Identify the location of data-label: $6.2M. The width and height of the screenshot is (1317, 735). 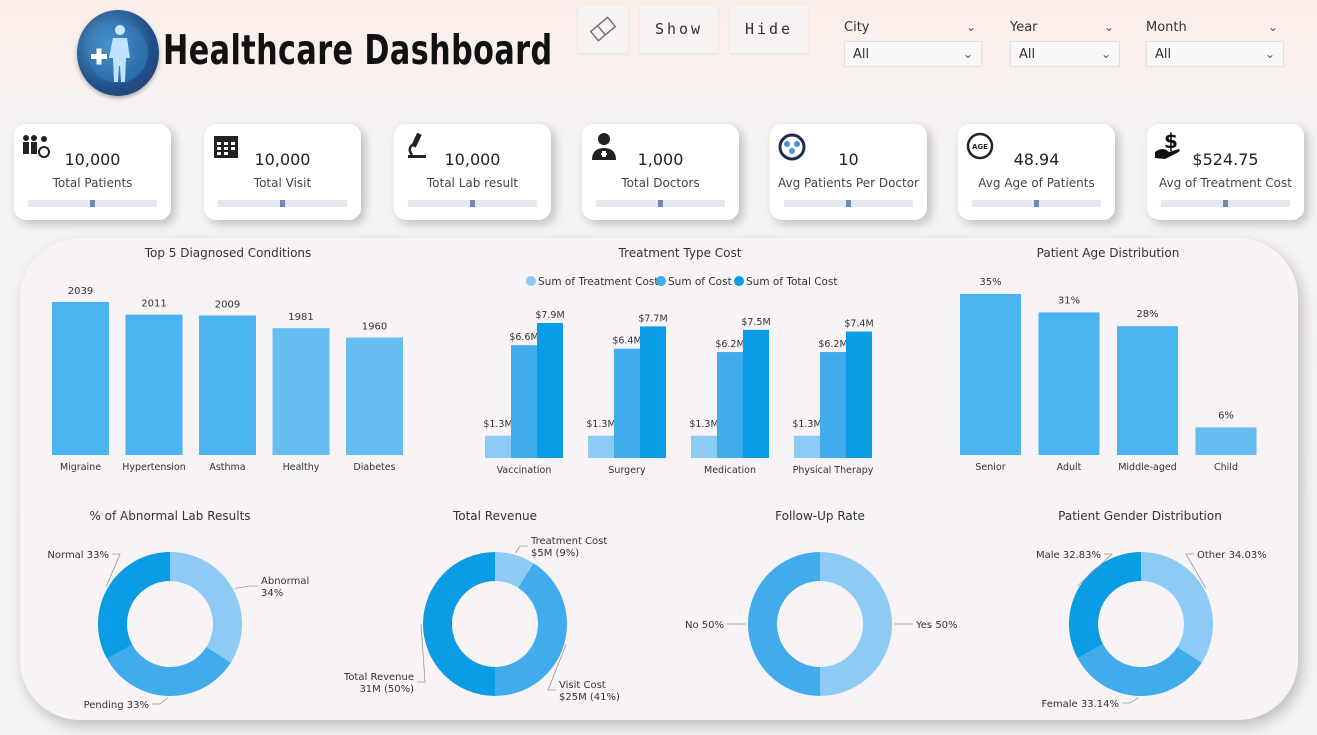
(729, 344).